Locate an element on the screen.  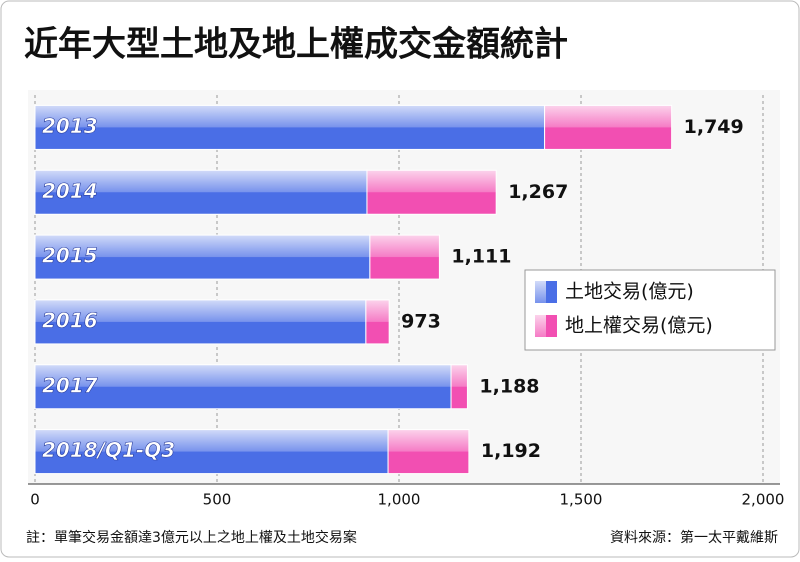
total-label: 1,192 is located at coordinates (511, 451).